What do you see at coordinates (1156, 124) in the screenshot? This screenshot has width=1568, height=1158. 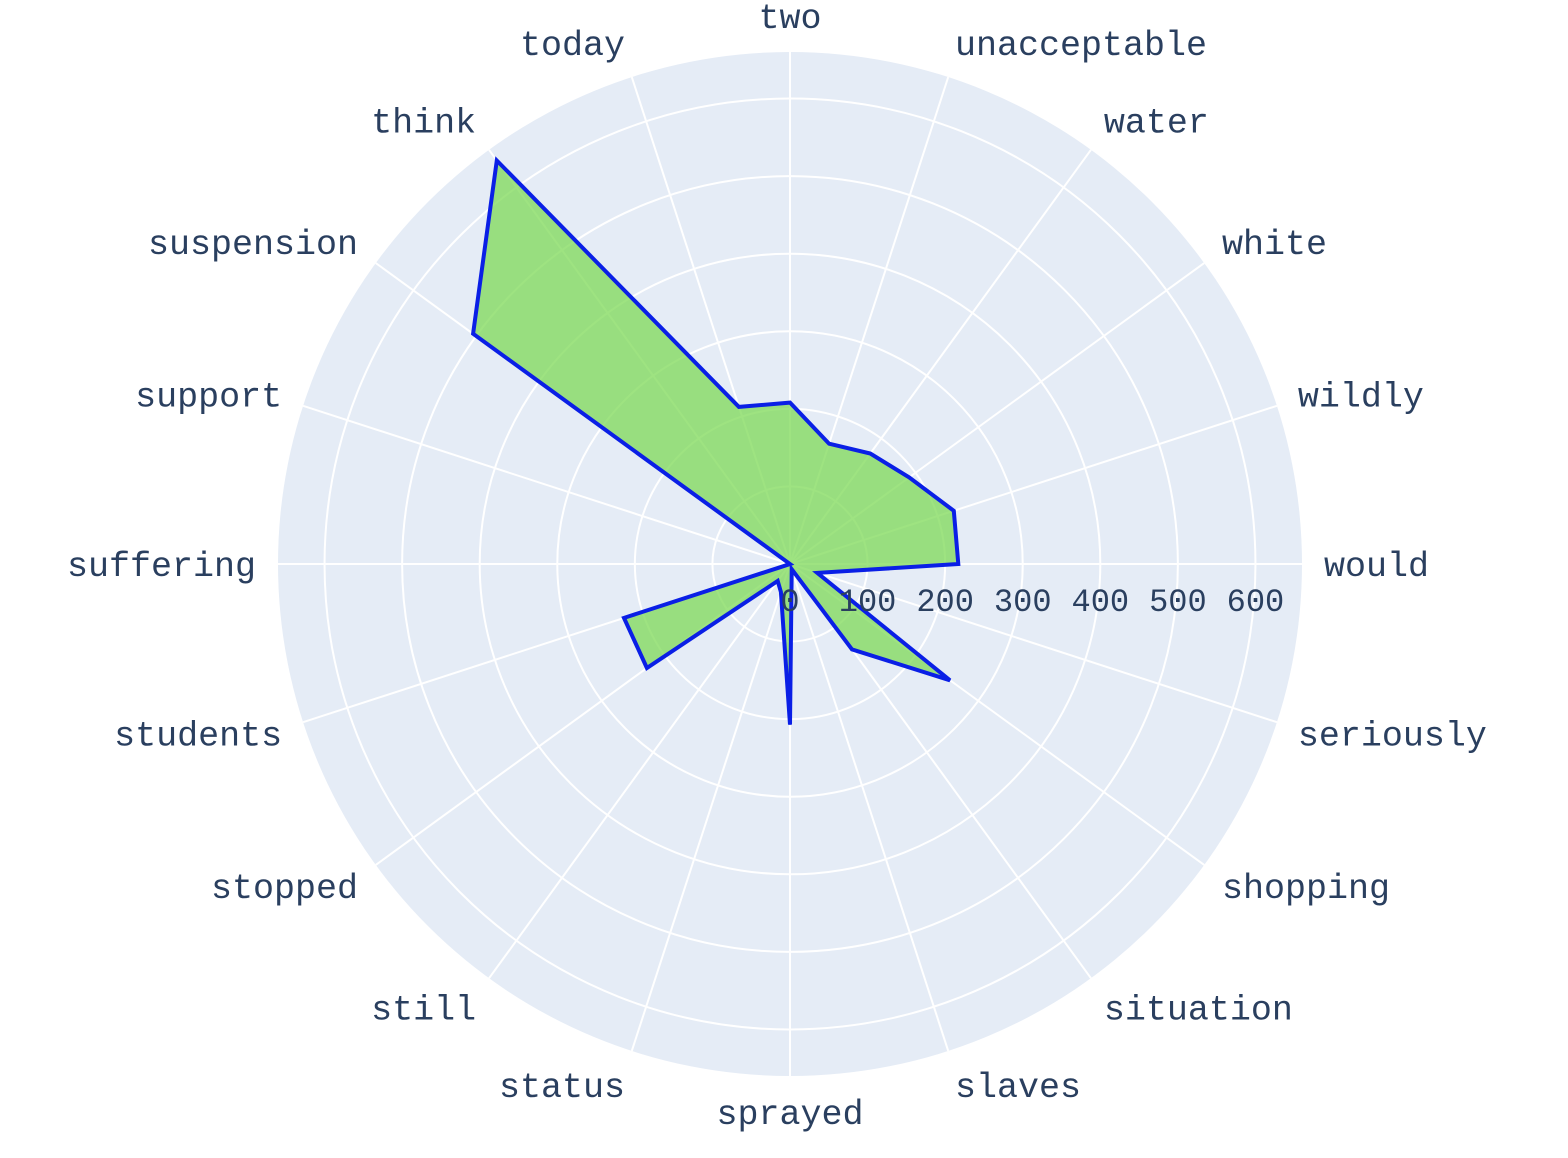 I see `category-label-water: water` at bounding box center [1156, 124].